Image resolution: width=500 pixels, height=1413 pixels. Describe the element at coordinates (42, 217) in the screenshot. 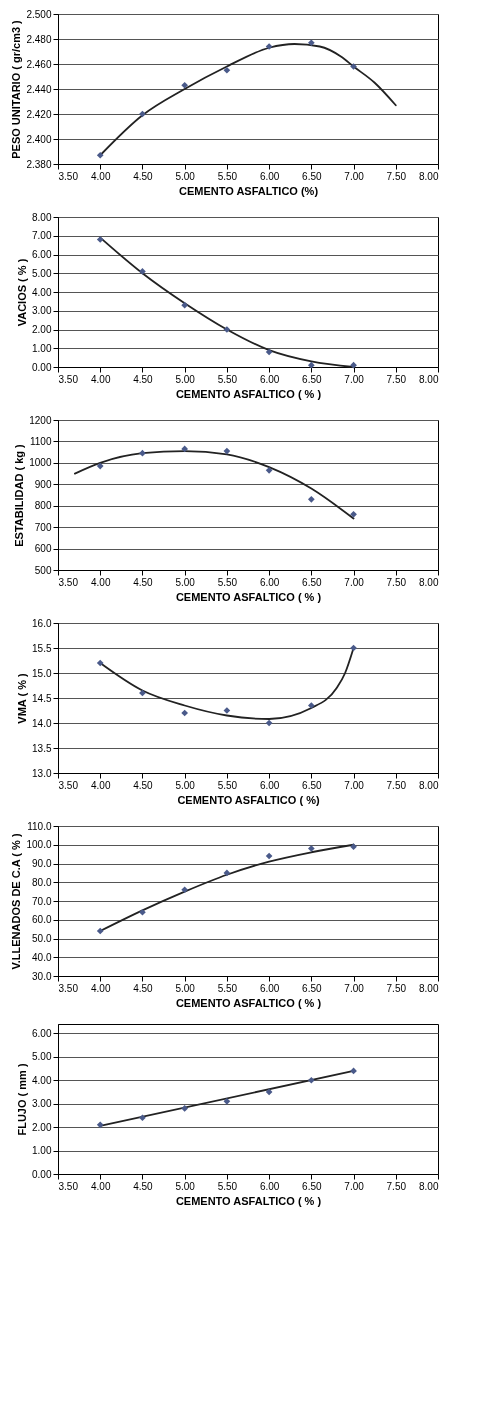

I see `y-tick-label: 8.00` at that location.